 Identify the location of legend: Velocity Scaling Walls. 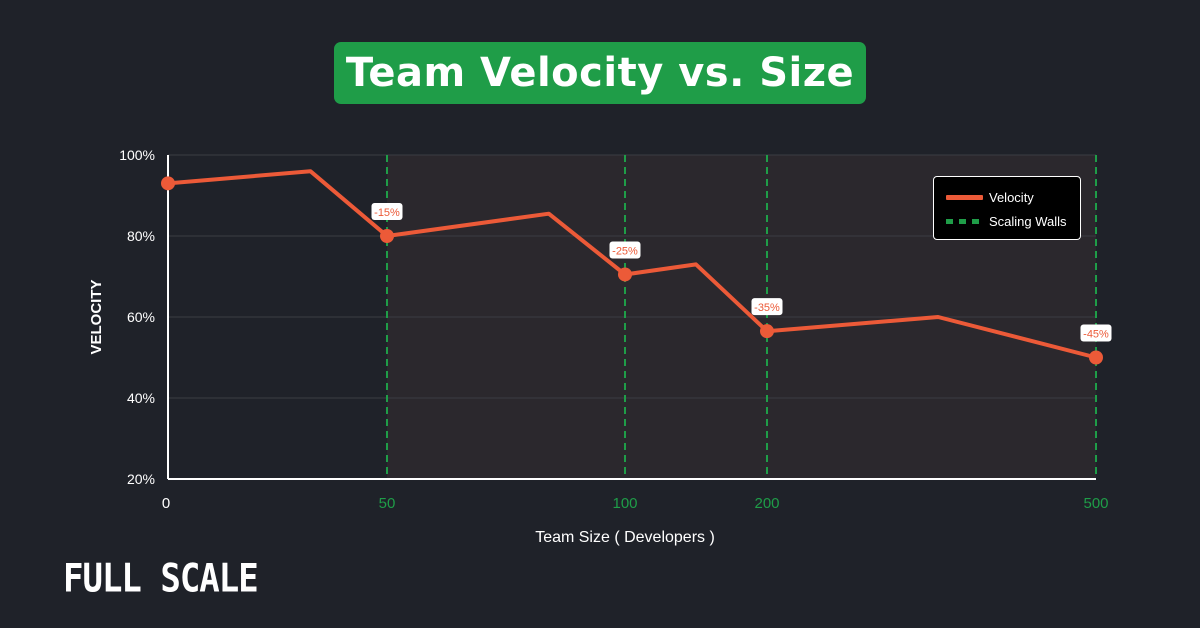
(1007, 208).